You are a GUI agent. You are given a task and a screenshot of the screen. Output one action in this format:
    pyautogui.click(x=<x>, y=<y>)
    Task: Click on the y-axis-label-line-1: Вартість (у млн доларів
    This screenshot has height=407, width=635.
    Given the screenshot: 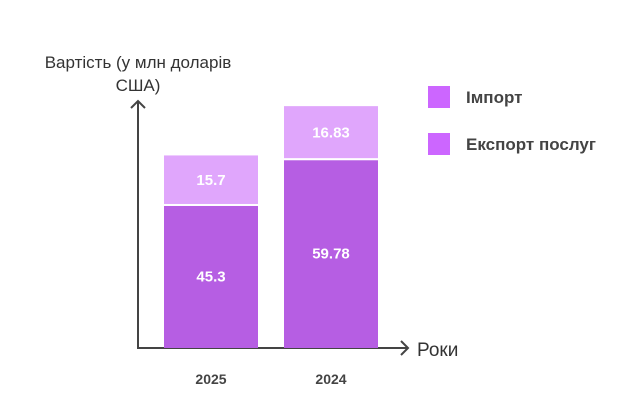 What is the action you would take?
    pyautogui.click(x=138, y=62)
    